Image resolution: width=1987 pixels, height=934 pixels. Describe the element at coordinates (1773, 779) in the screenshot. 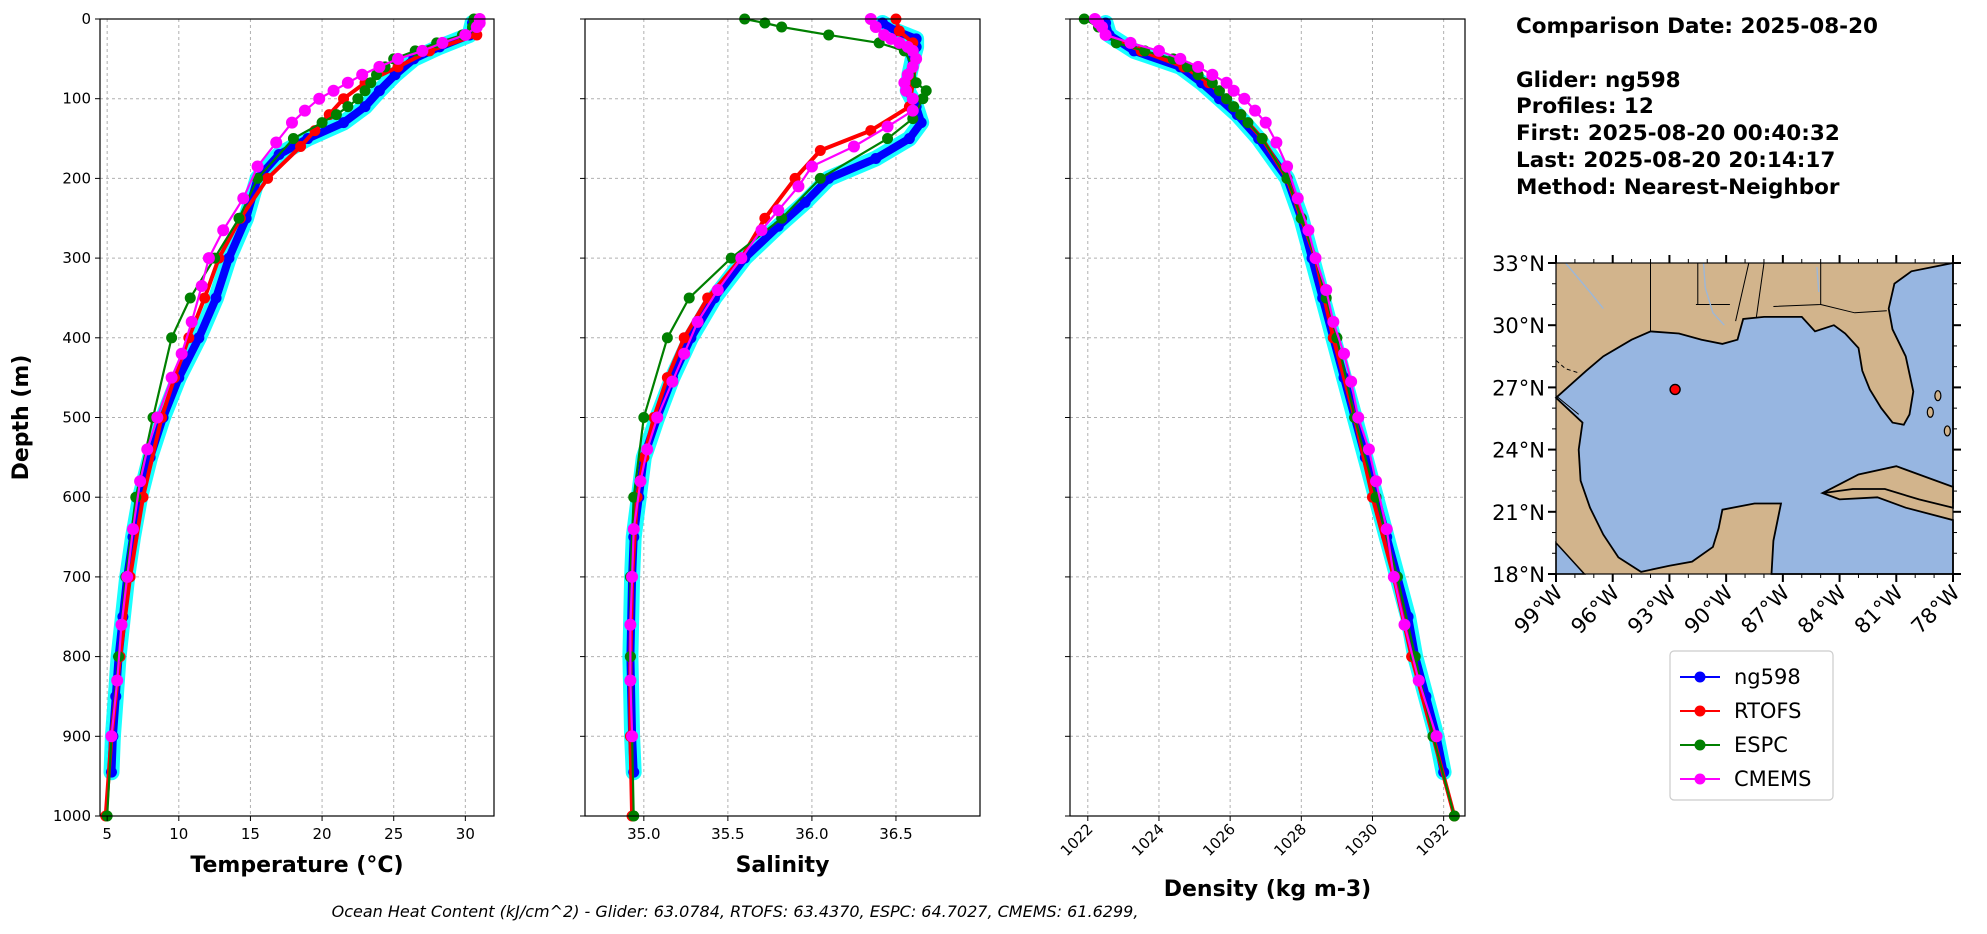

I see `legend-label: CMEMS` at that location.